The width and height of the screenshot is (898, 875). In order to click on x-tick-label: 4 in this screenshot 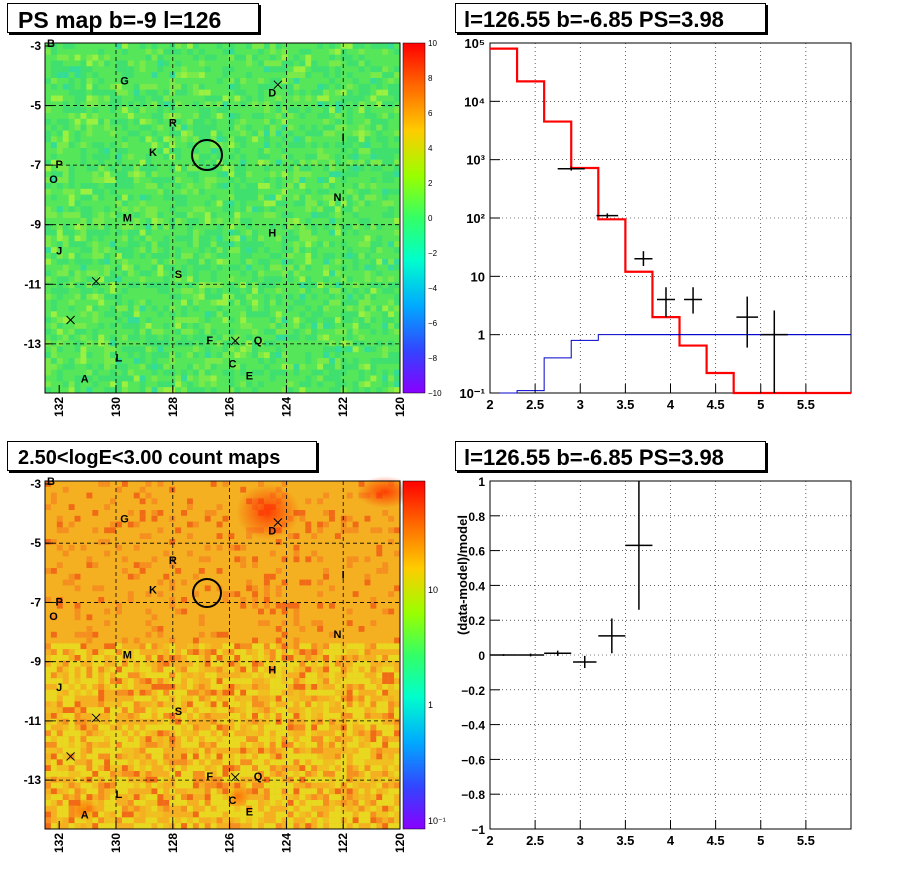, I will do `click(671, 840)`.